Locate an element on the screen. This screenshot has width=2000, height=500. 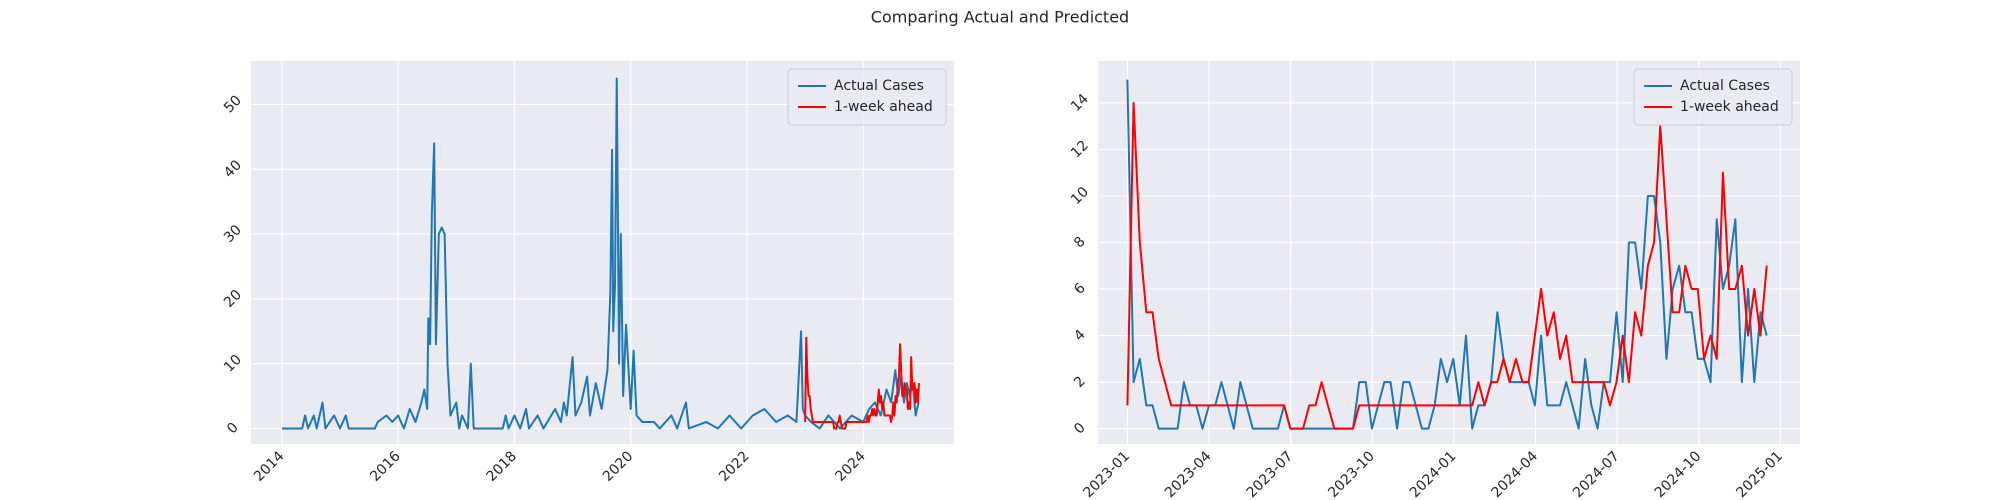
x-tick-label: 2025-01 is located at coordinates (1759, 474).